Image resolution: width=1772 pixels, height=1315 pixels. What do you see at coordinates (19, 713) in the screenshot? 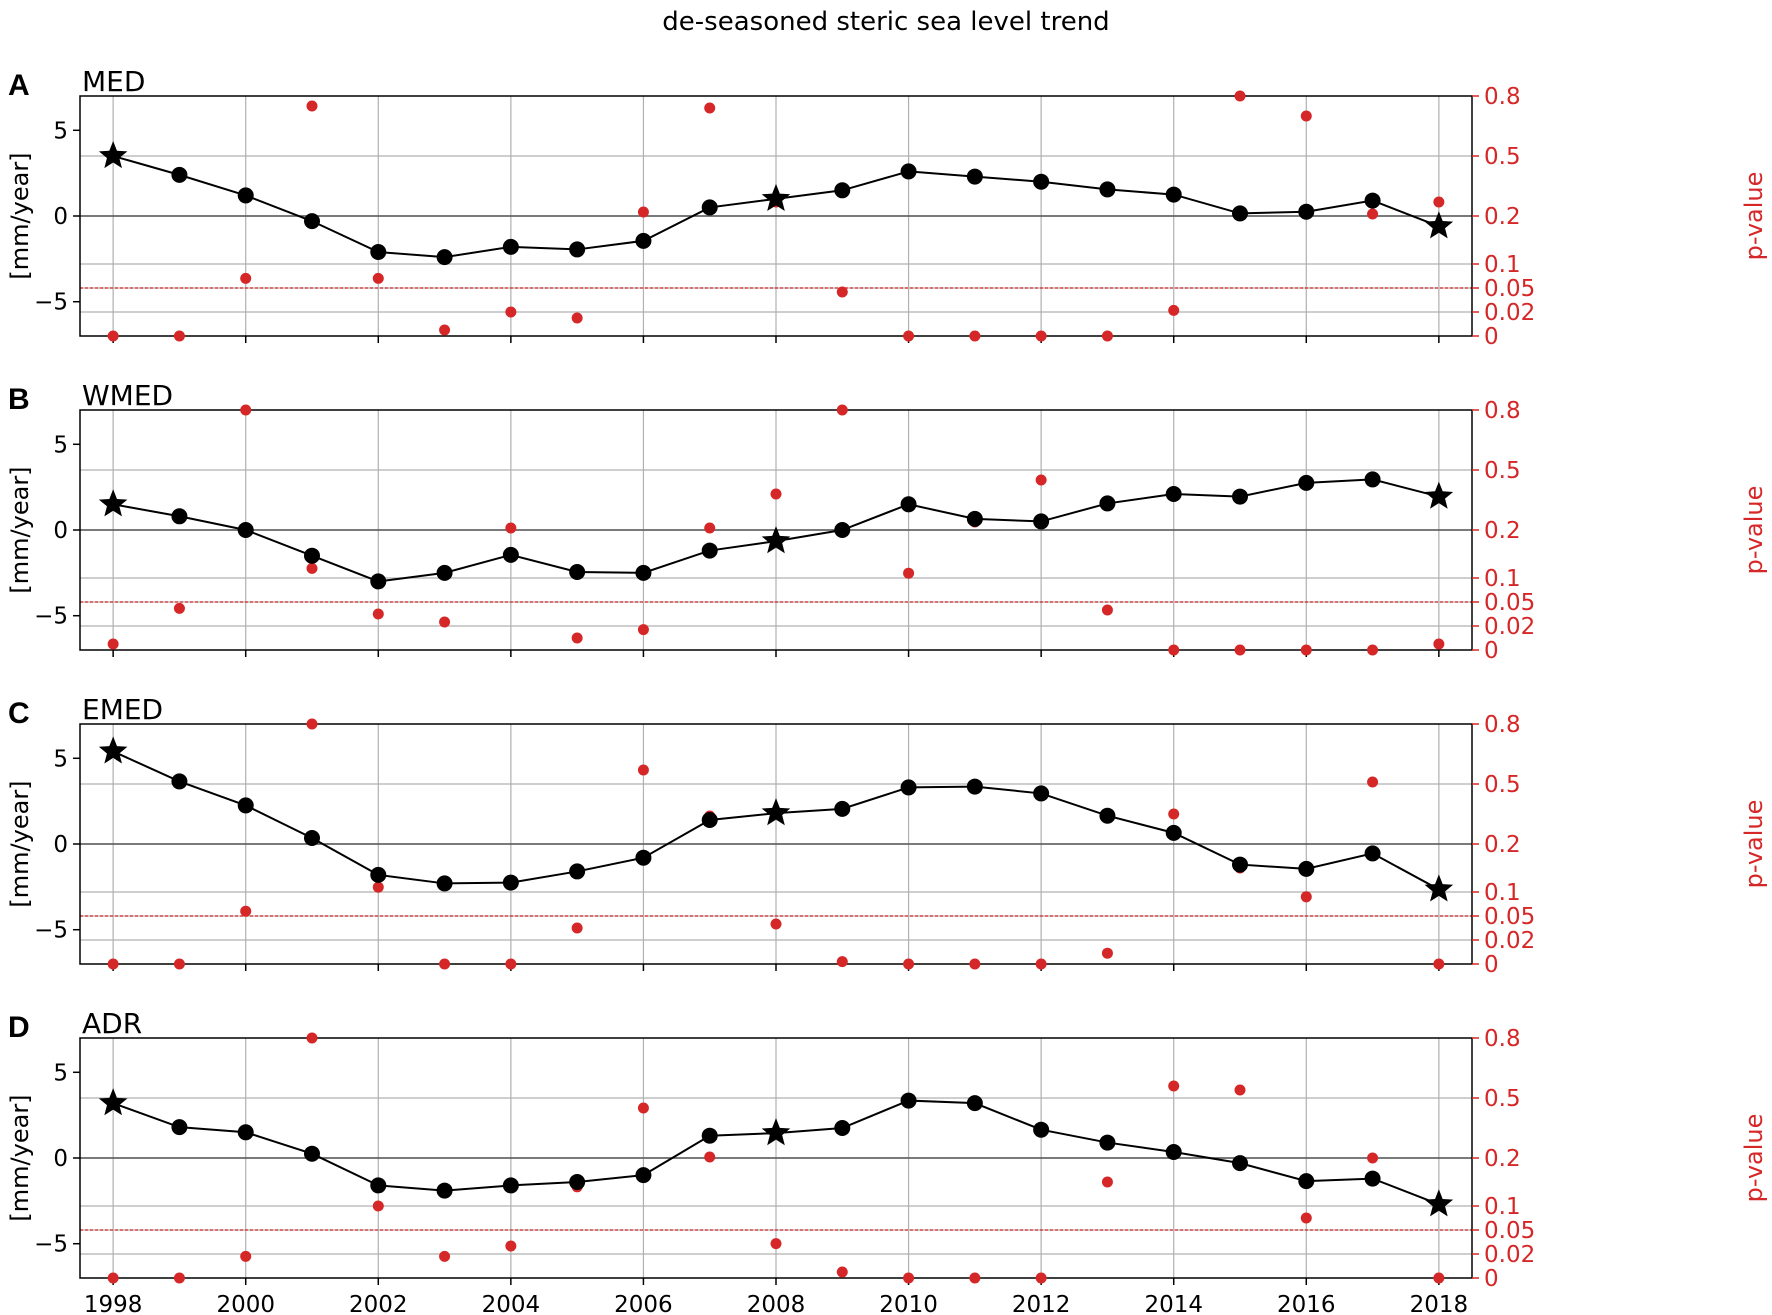
I see `panel-letter: C` at bounding box center [19, 713].